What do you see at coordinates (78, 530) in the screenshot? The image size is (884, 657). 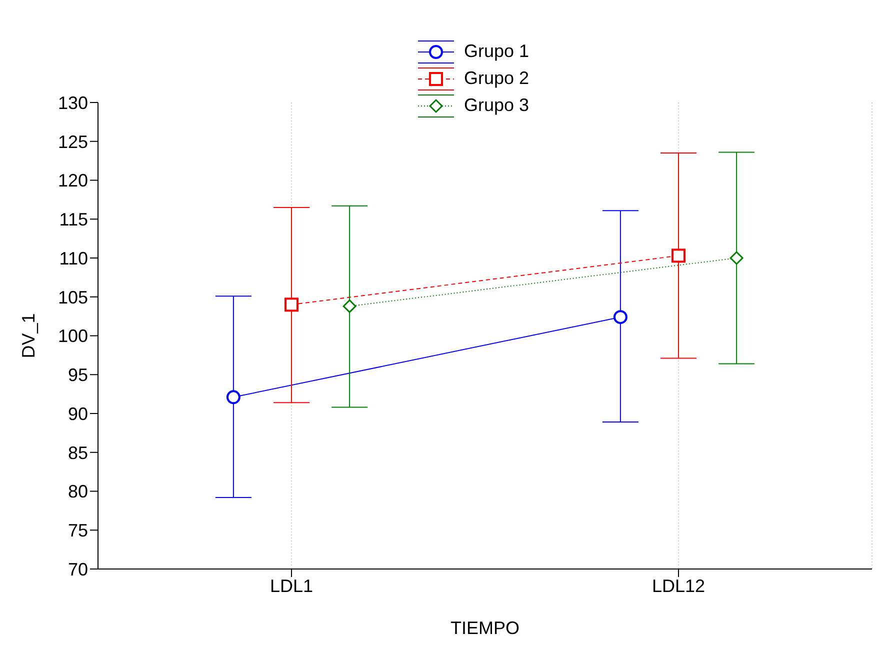 I see `y-tick-label: 75` at bounding box center [78, 530].